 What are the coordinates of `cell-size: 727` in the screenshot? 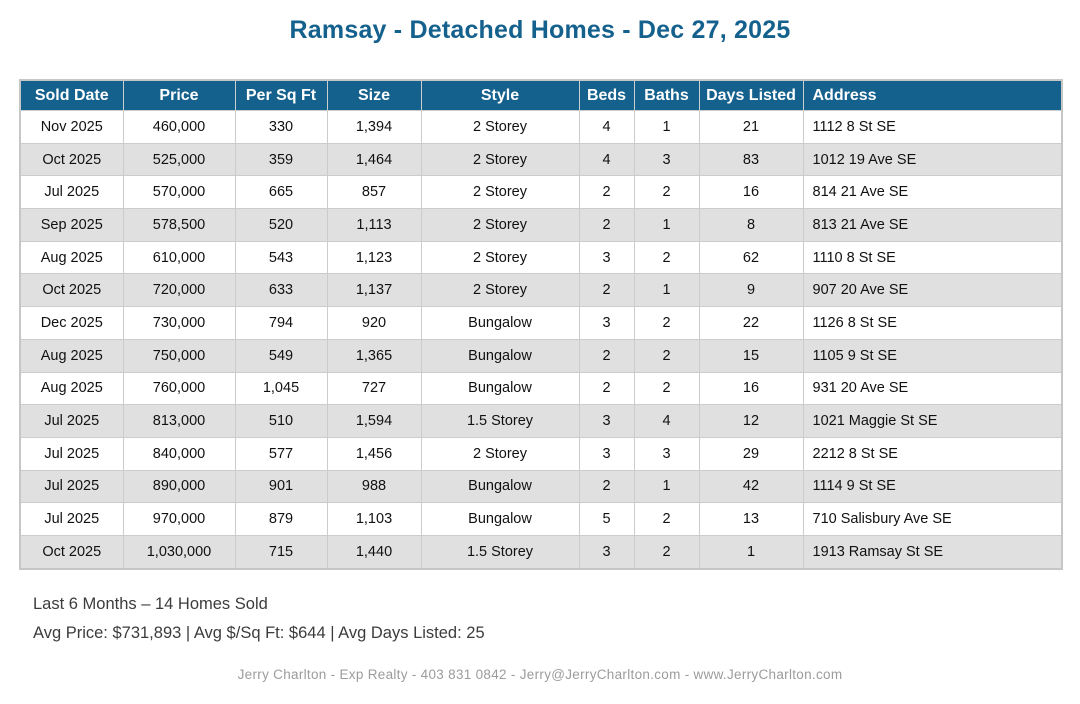 It's located at (374, 388).